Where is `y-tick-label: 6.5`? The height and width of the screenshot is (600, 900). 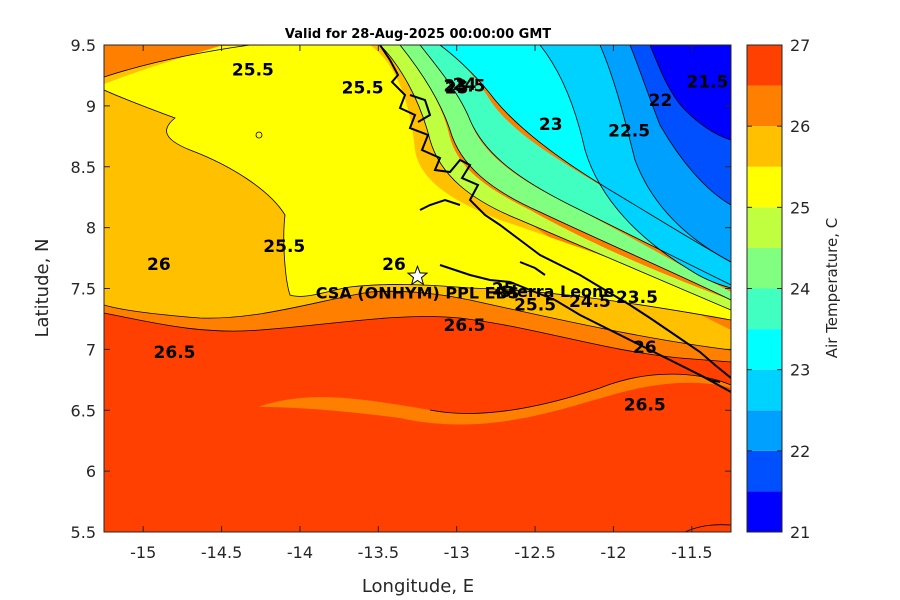 y-tick-label: 6.5 is located at coordinates (83, 410).